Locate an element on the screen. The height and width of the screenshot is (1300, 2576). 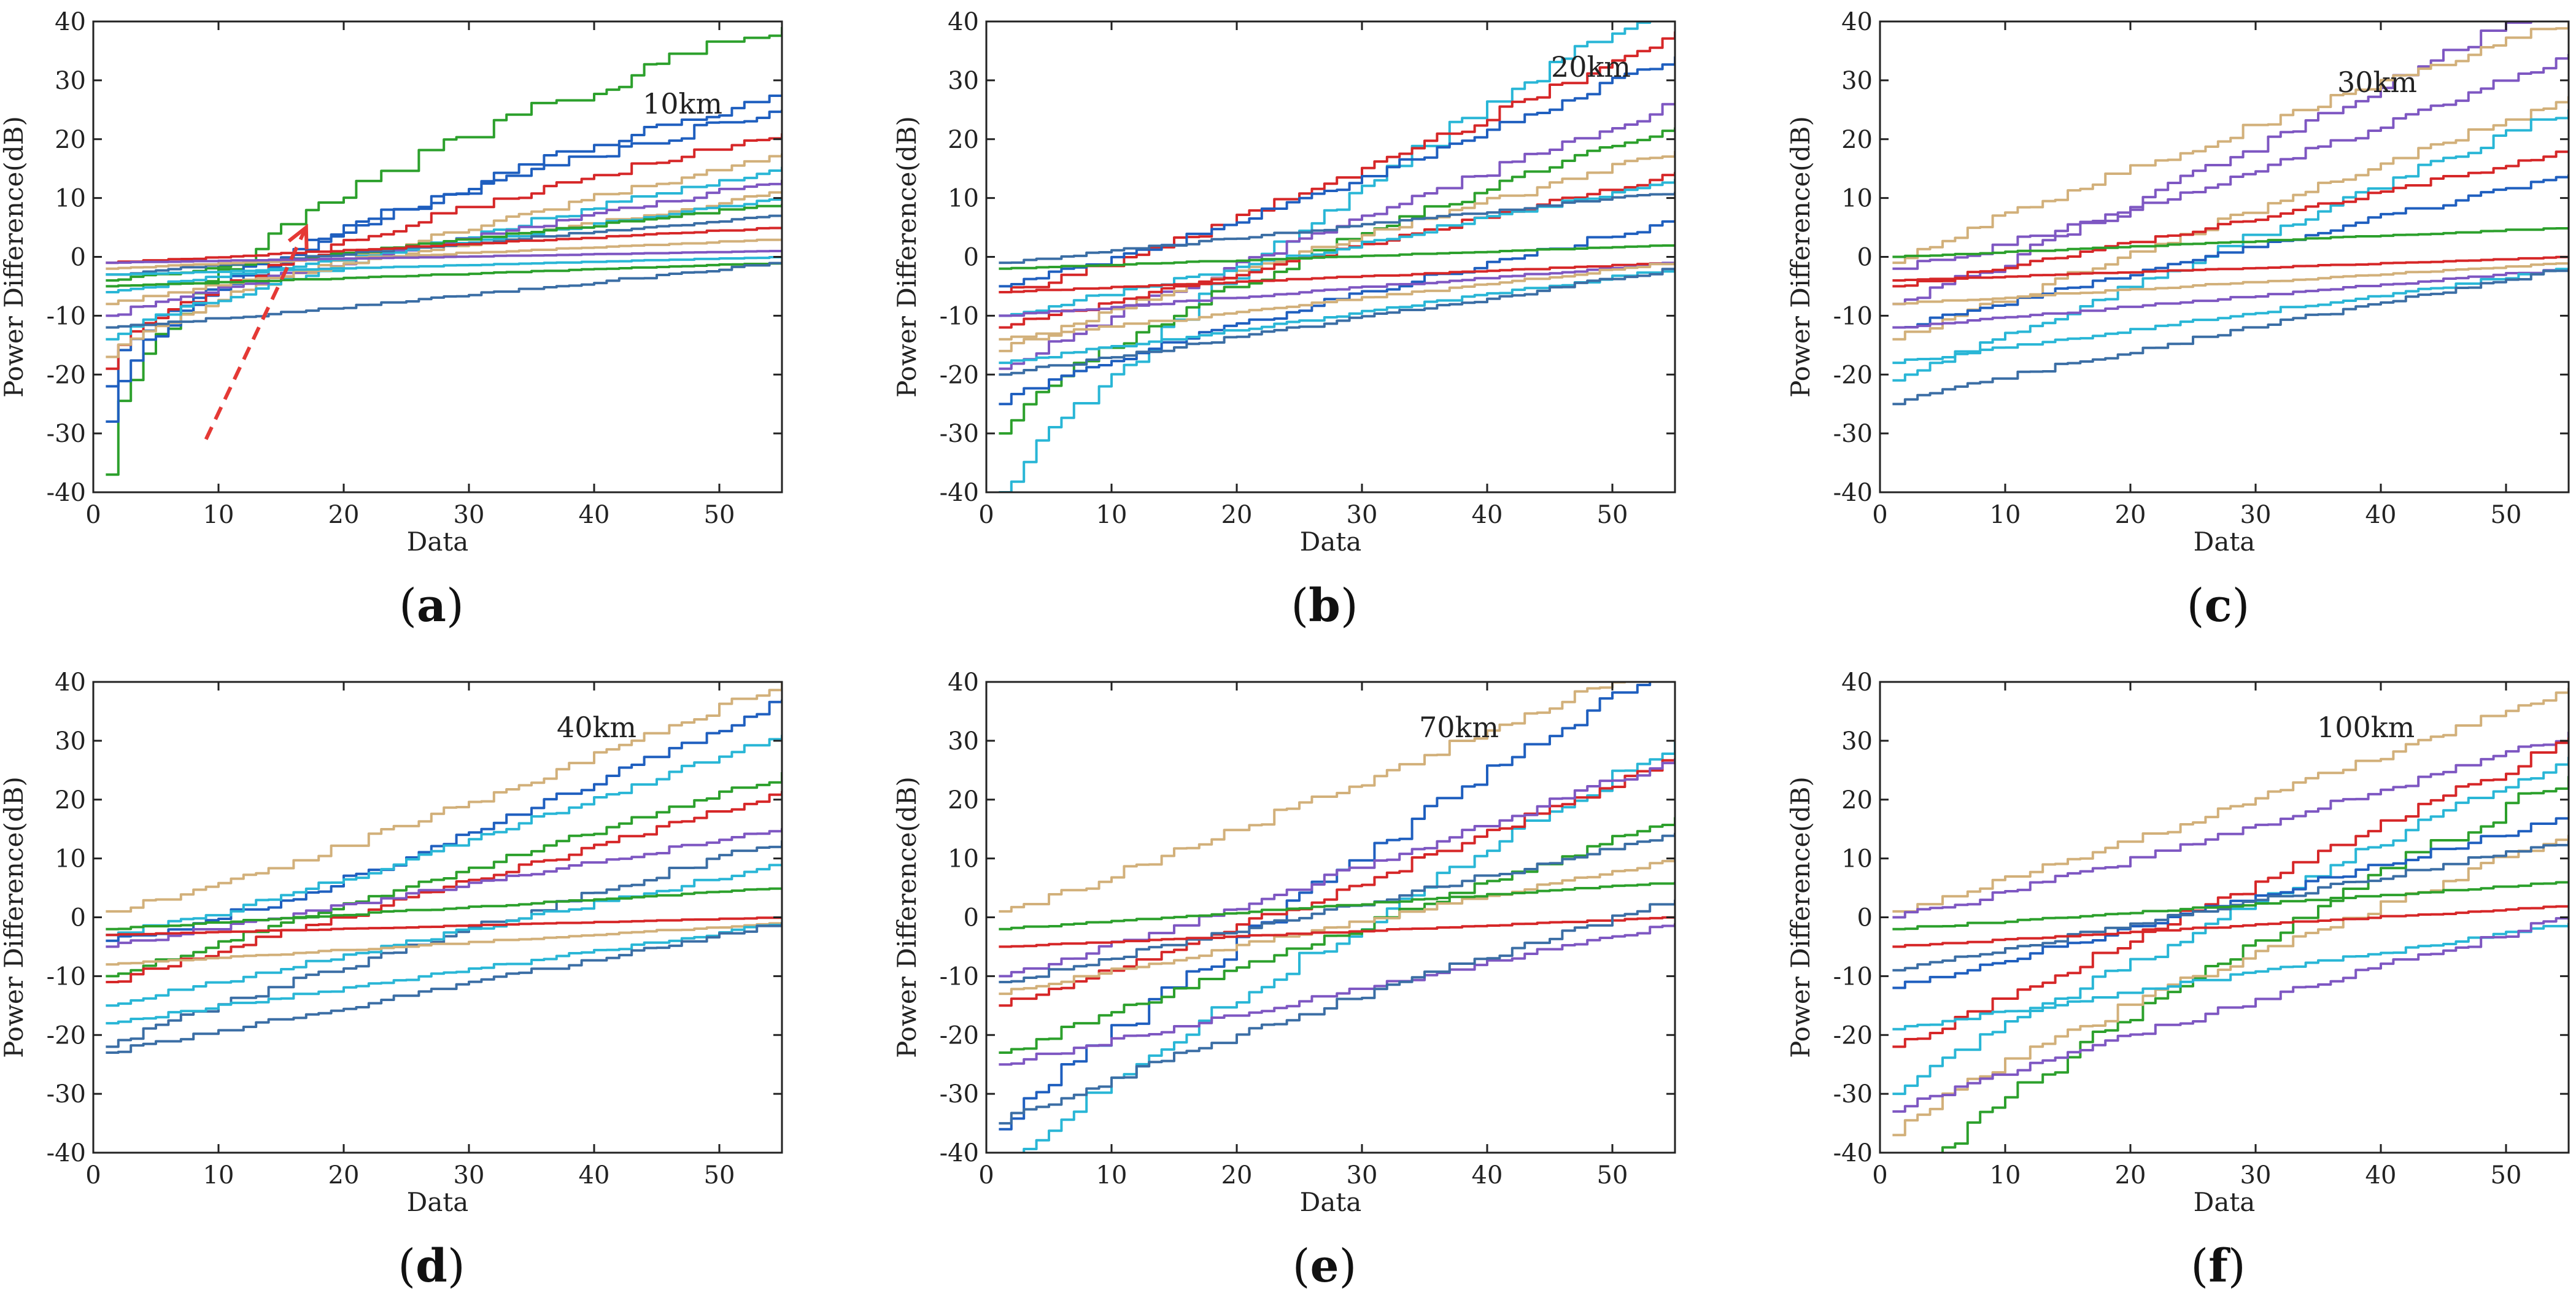
panel-f-xlabel: Data is located at coordinates (2225, 1202).